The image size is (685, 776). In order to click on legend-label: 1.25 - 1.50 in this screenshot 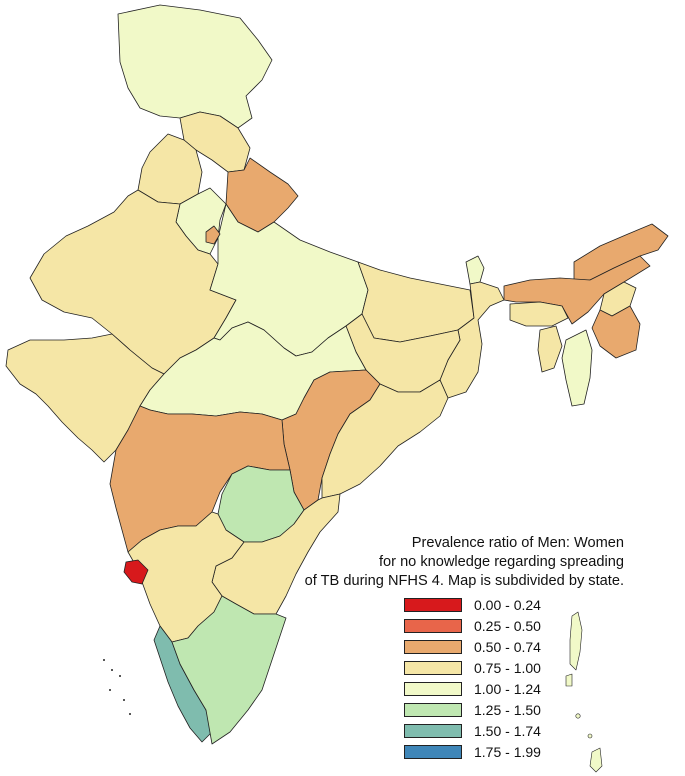, I will do `click(507, 709)`.